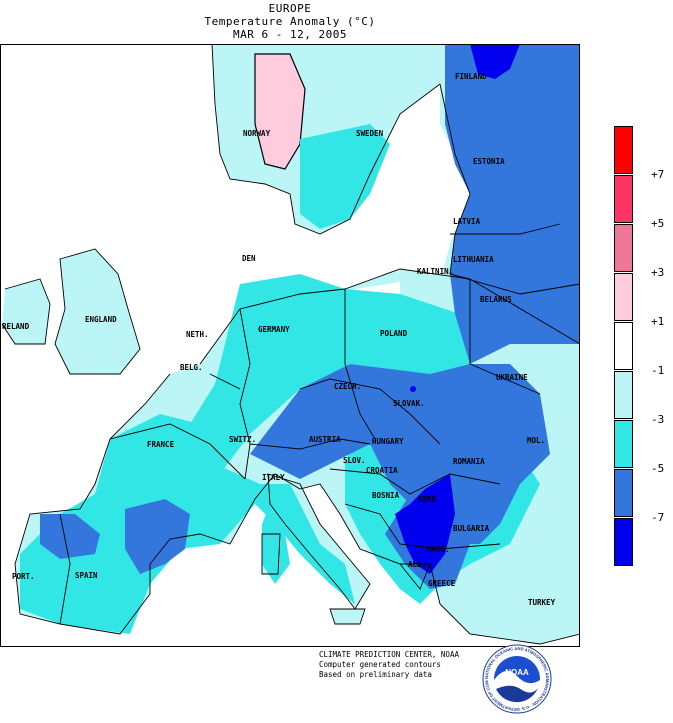  Describe the element at coordinates (536, 440) in the screenshot. I see `label-moldova: MOL.` at that location.